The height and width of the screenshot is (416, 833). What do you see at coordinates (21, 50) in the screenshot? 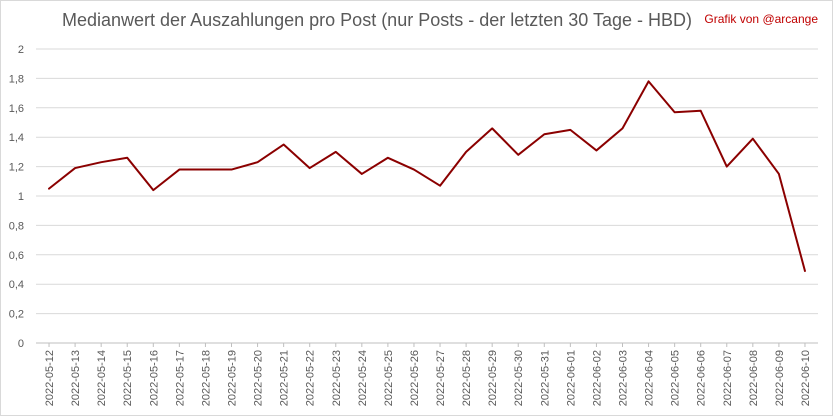
I see `y-tick-label: 2` at bounding box center [21, 50].